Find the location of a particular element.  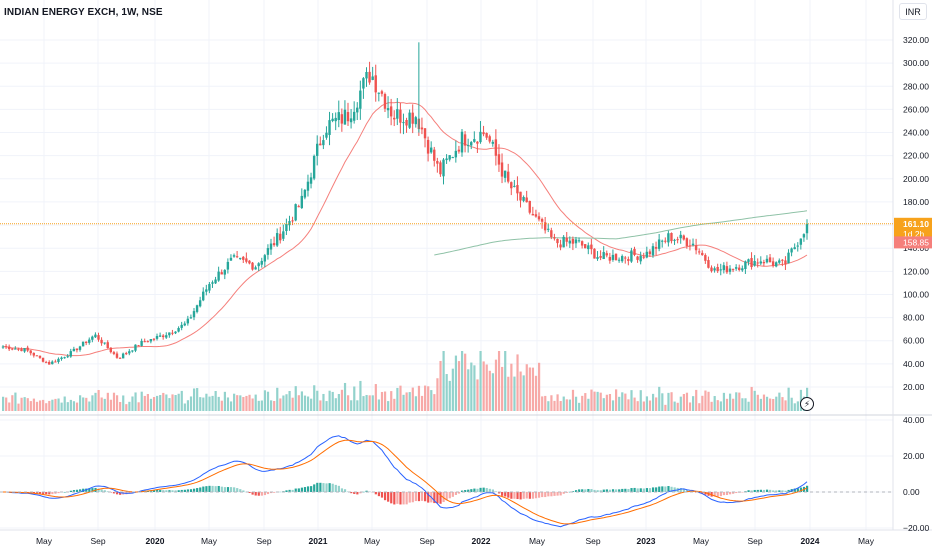

macd-tick-label: 20.00 is located at coordinates (914, 456).